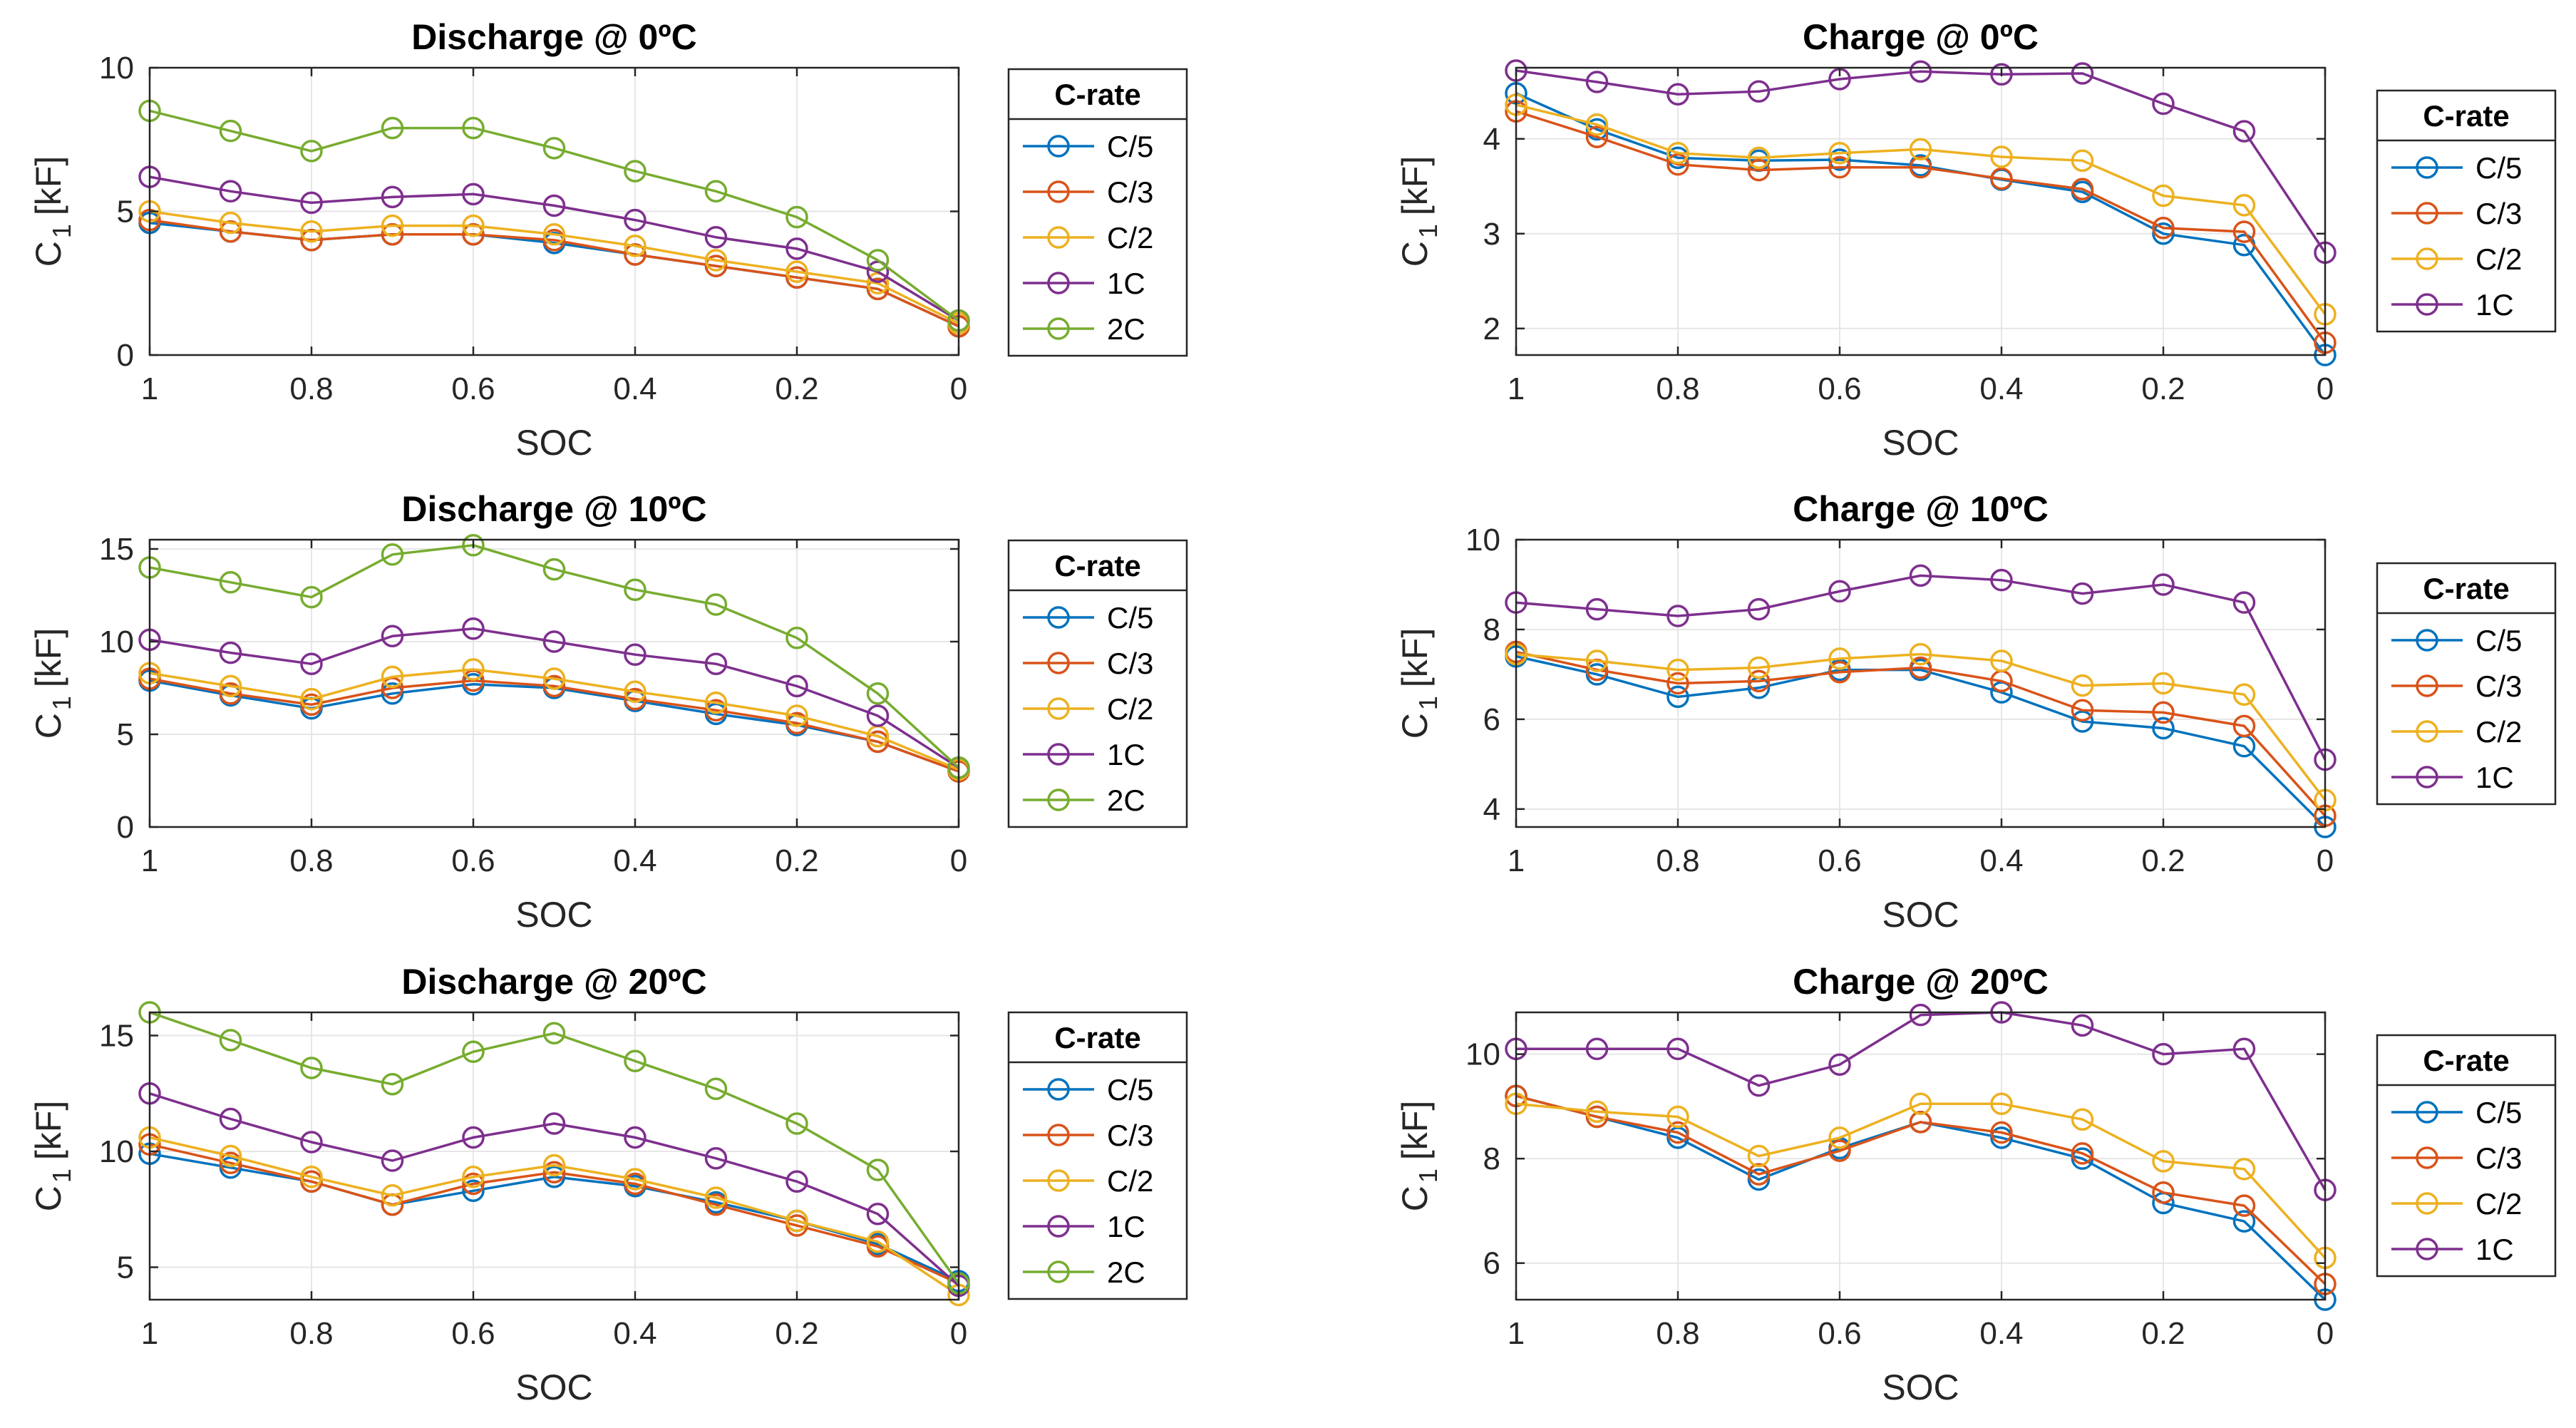 Image resolution: width=2576 pixels, height=1428 pixels. Describe the element at coordinates (2325, 1333) in the screenshot. I see `x-tick-label: 0` at that location.